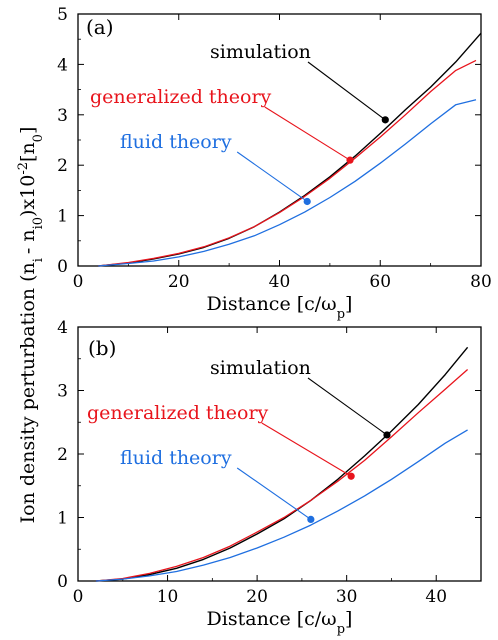 The image size is (498, 640). What do you see at coordinates (100, 27) in the screenshot?
I see `panel-label: (a)` at bounding box center [100, 27].